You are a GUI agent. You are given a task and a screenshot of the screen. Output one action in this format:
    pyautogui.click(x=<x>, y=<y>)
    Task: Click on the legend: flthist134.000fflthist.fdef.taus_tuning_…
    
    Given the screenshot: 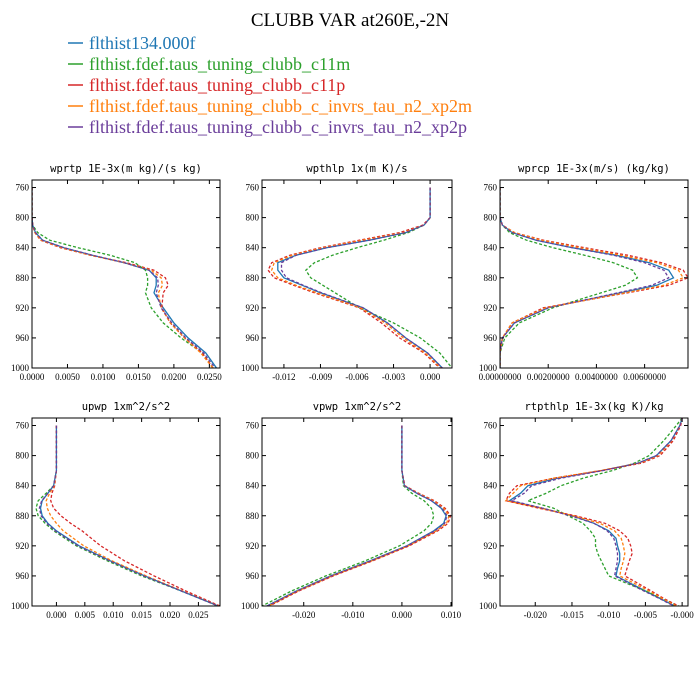 What is the action you would take?
    pyautogui.click(x=270, y=85)
    